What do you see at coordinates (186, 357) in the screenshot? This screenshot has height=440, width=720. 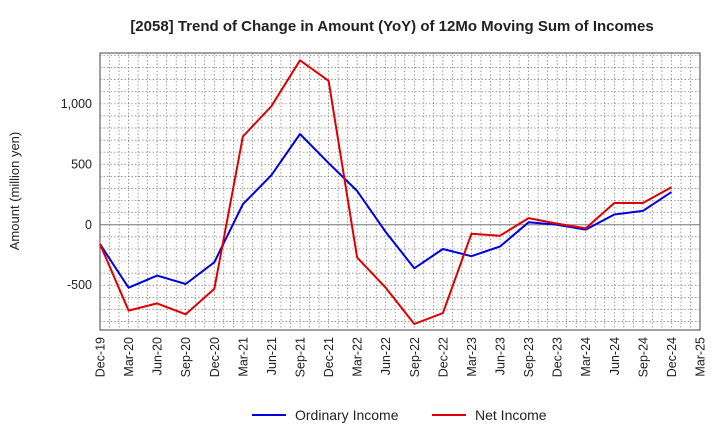 I see `x-tick-label: Sep-20` at bounding box center [186, 357].